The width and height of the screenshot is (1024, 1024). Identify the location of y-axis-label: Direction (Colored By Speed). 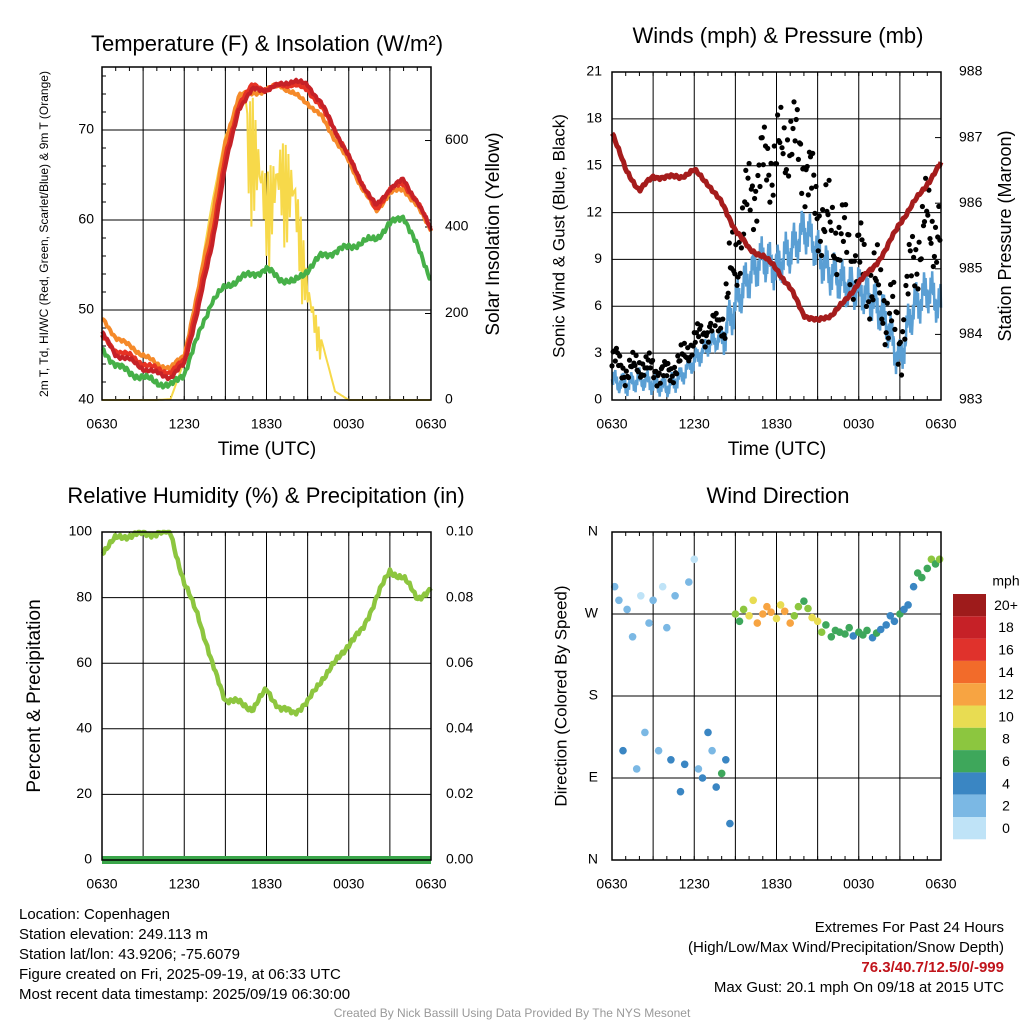
(560, 695).